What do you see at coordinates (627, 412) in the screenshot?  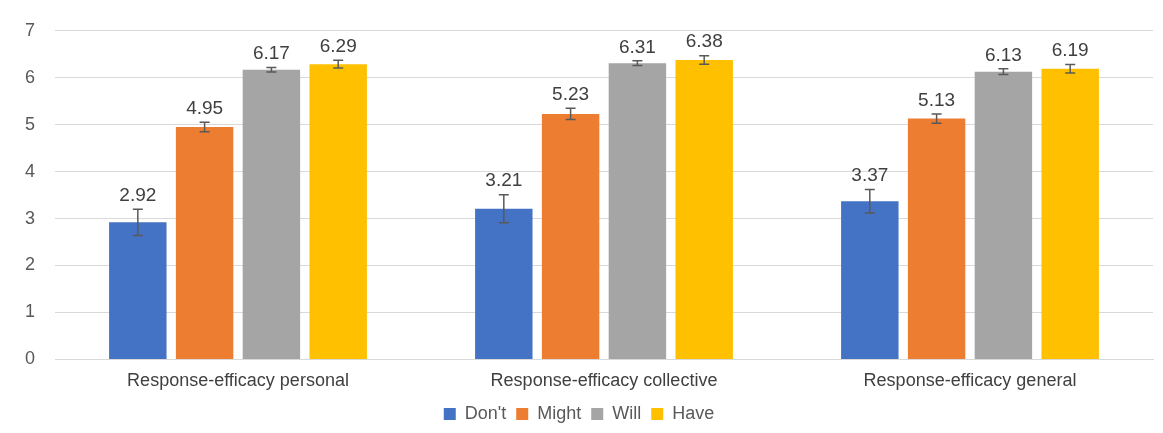 I see `legend-label: Will` at bounding box center [627, 412].